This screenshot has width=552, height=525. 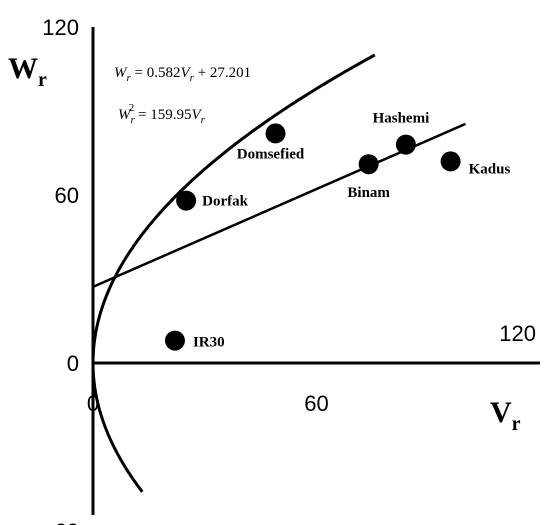 What do you see at coordinates (225, 202) in the screenshot?
I see `point-label-dorfak: Dorfak` at bounding box center [225, 202].